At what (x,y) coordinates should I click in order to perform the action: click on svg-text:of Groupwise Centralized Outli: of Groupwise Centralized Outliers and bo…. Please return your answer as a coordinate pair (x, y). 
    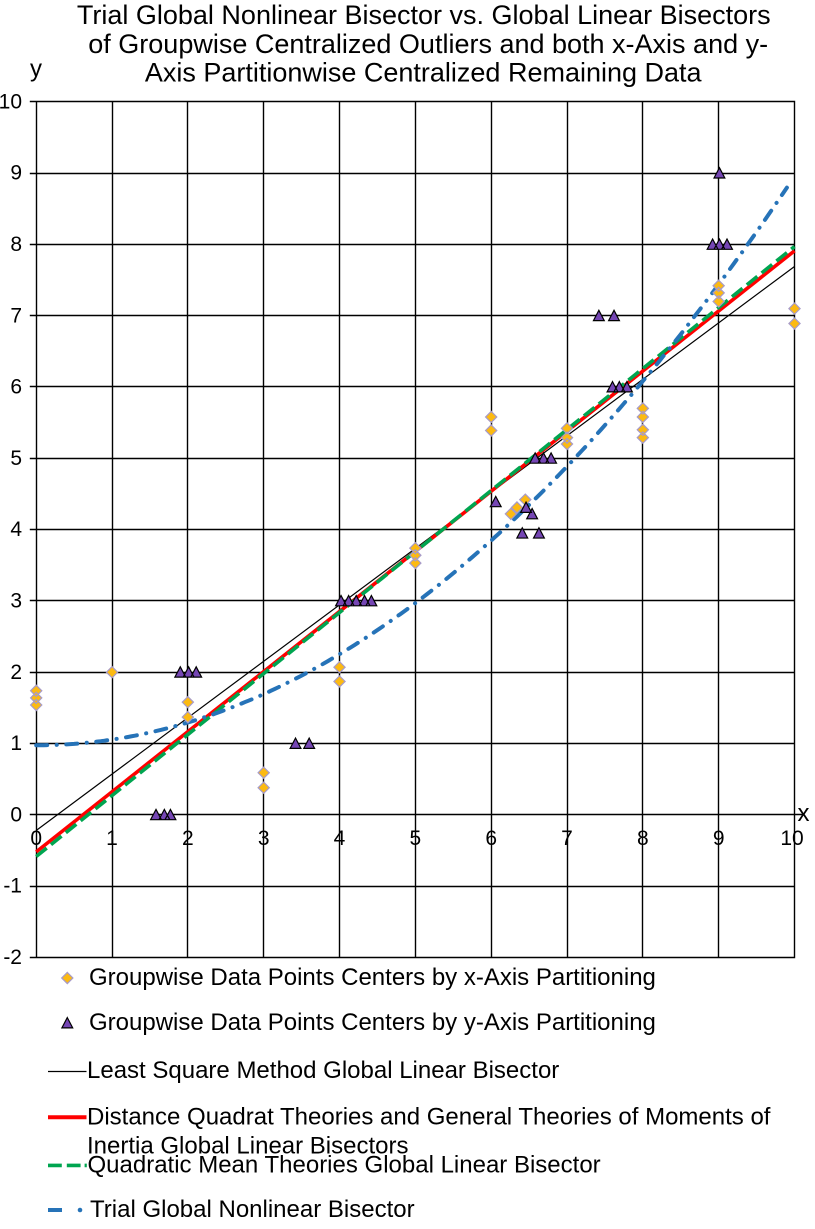
    Looking at the image, I should click on (428, 44).